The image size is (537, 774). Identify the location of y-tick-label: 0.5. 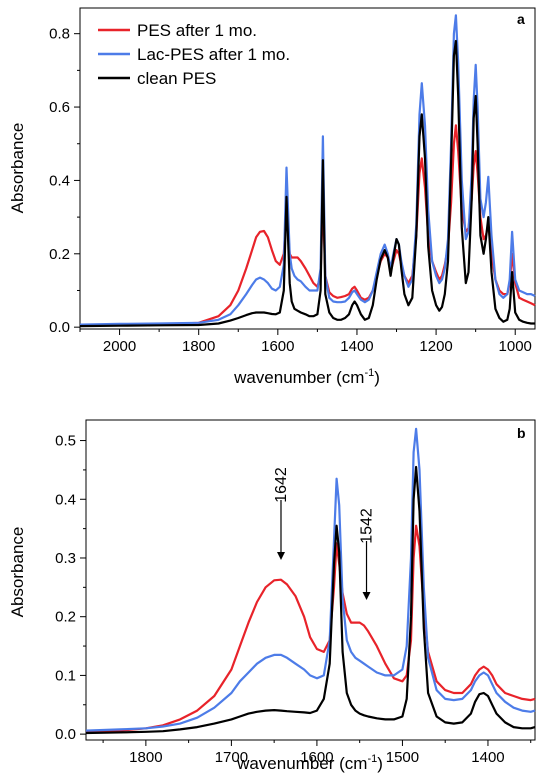
(65, 441).